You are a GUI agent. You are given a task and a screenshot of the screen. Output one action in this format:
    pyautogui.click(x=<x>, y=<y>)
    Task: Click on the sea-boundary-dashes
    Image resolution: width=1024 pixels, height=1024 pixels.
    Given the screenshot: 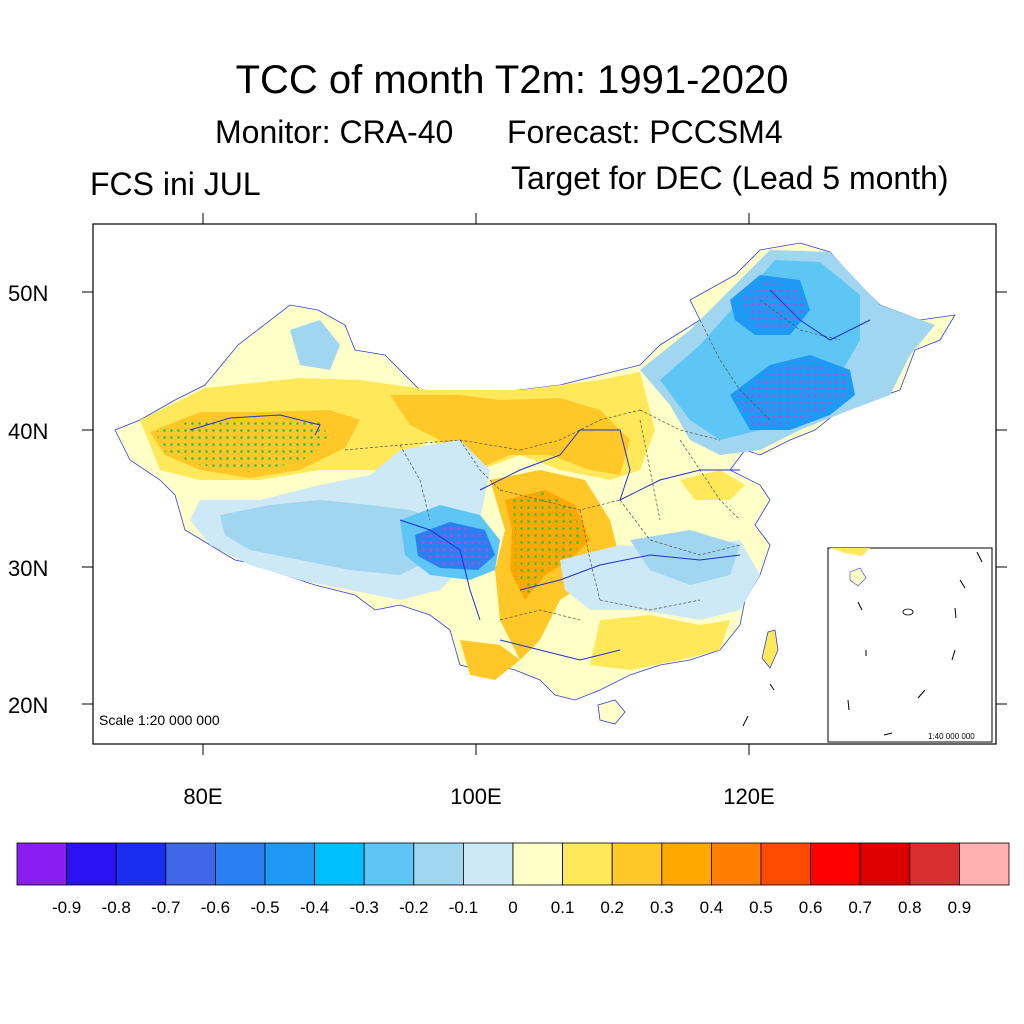 What is the action you would take?
    pyautogui.click(x=758, y=705)
    